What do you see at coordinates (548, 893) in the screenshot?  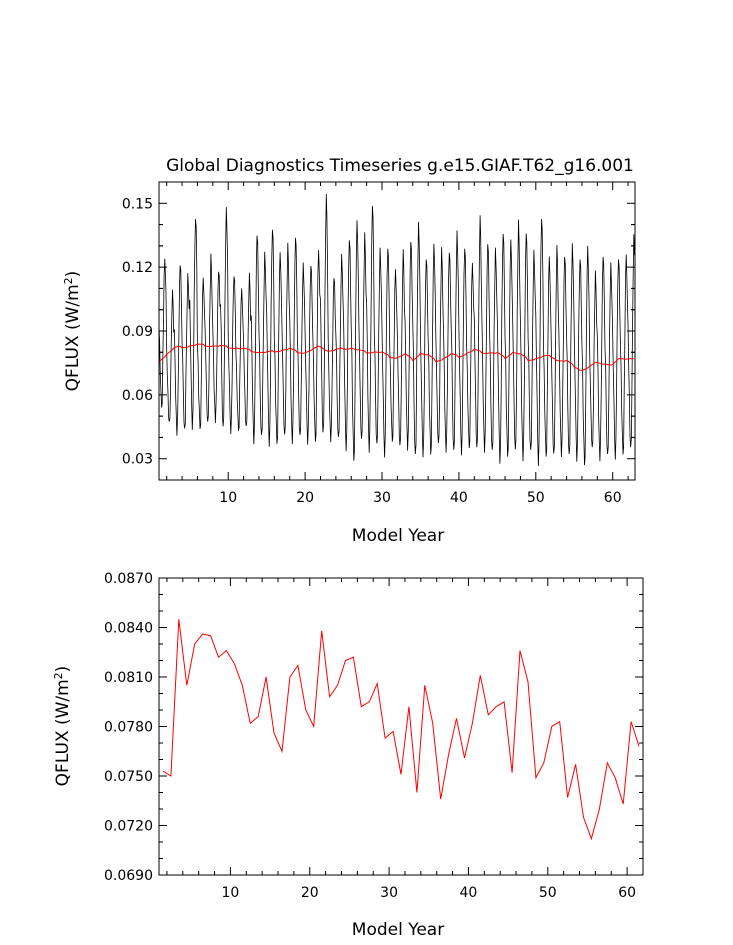 I see `bottom-xtick-label: 50` at bounding box center [548, 893].